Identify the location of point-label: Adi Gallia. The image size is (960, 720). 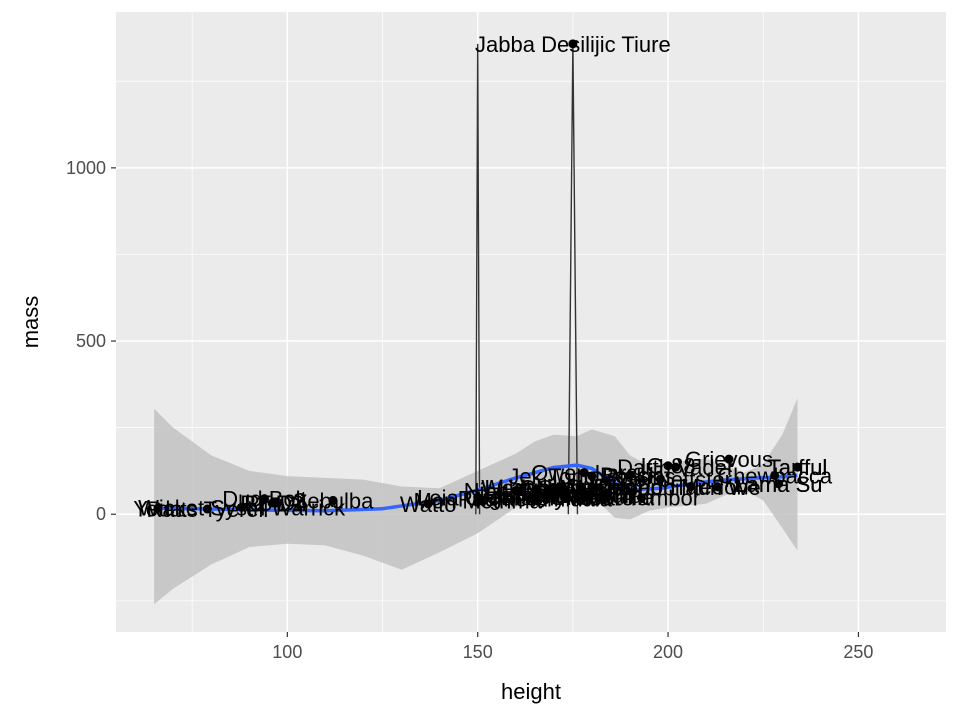
(607, 497).